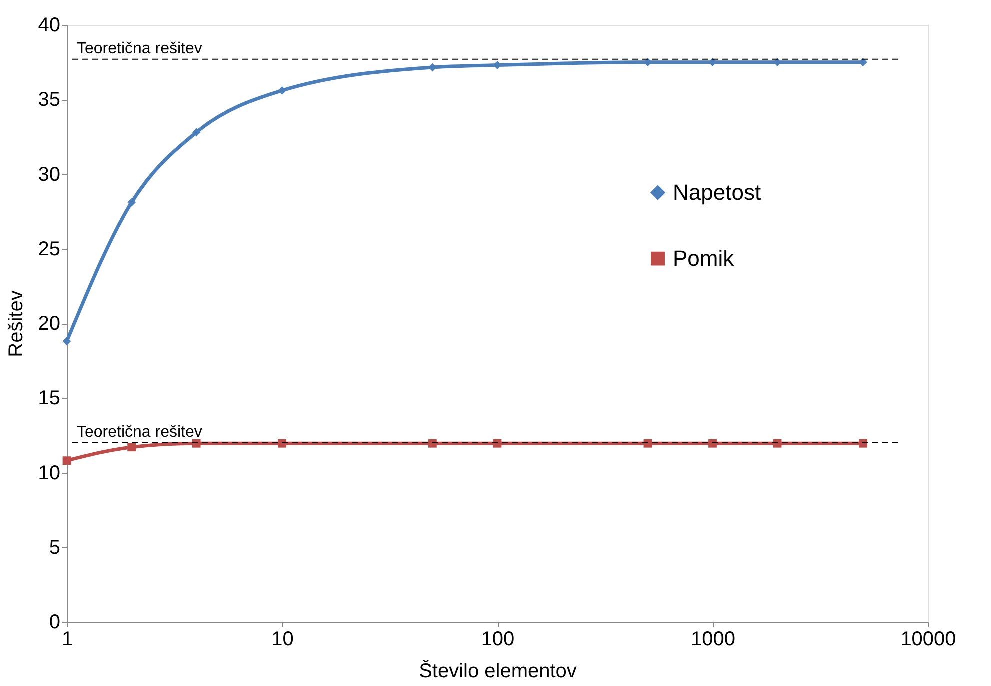  What do you see at coordinates (704, 258) in the screenshot?
I see `legend-label: Pomik` at bounding box center [704, 258].